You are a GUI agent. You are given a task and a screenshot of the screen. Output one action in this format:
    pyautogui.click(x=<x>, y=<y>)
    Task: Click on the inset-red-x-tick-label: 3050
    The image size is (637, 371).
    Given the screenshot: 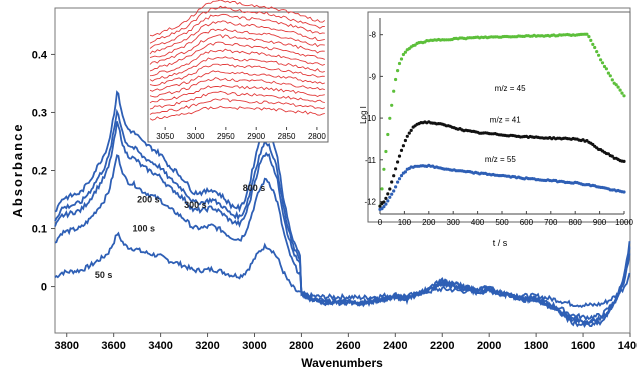 What is the action you would take?
    pyautogui.click(x=165, y=136)
    